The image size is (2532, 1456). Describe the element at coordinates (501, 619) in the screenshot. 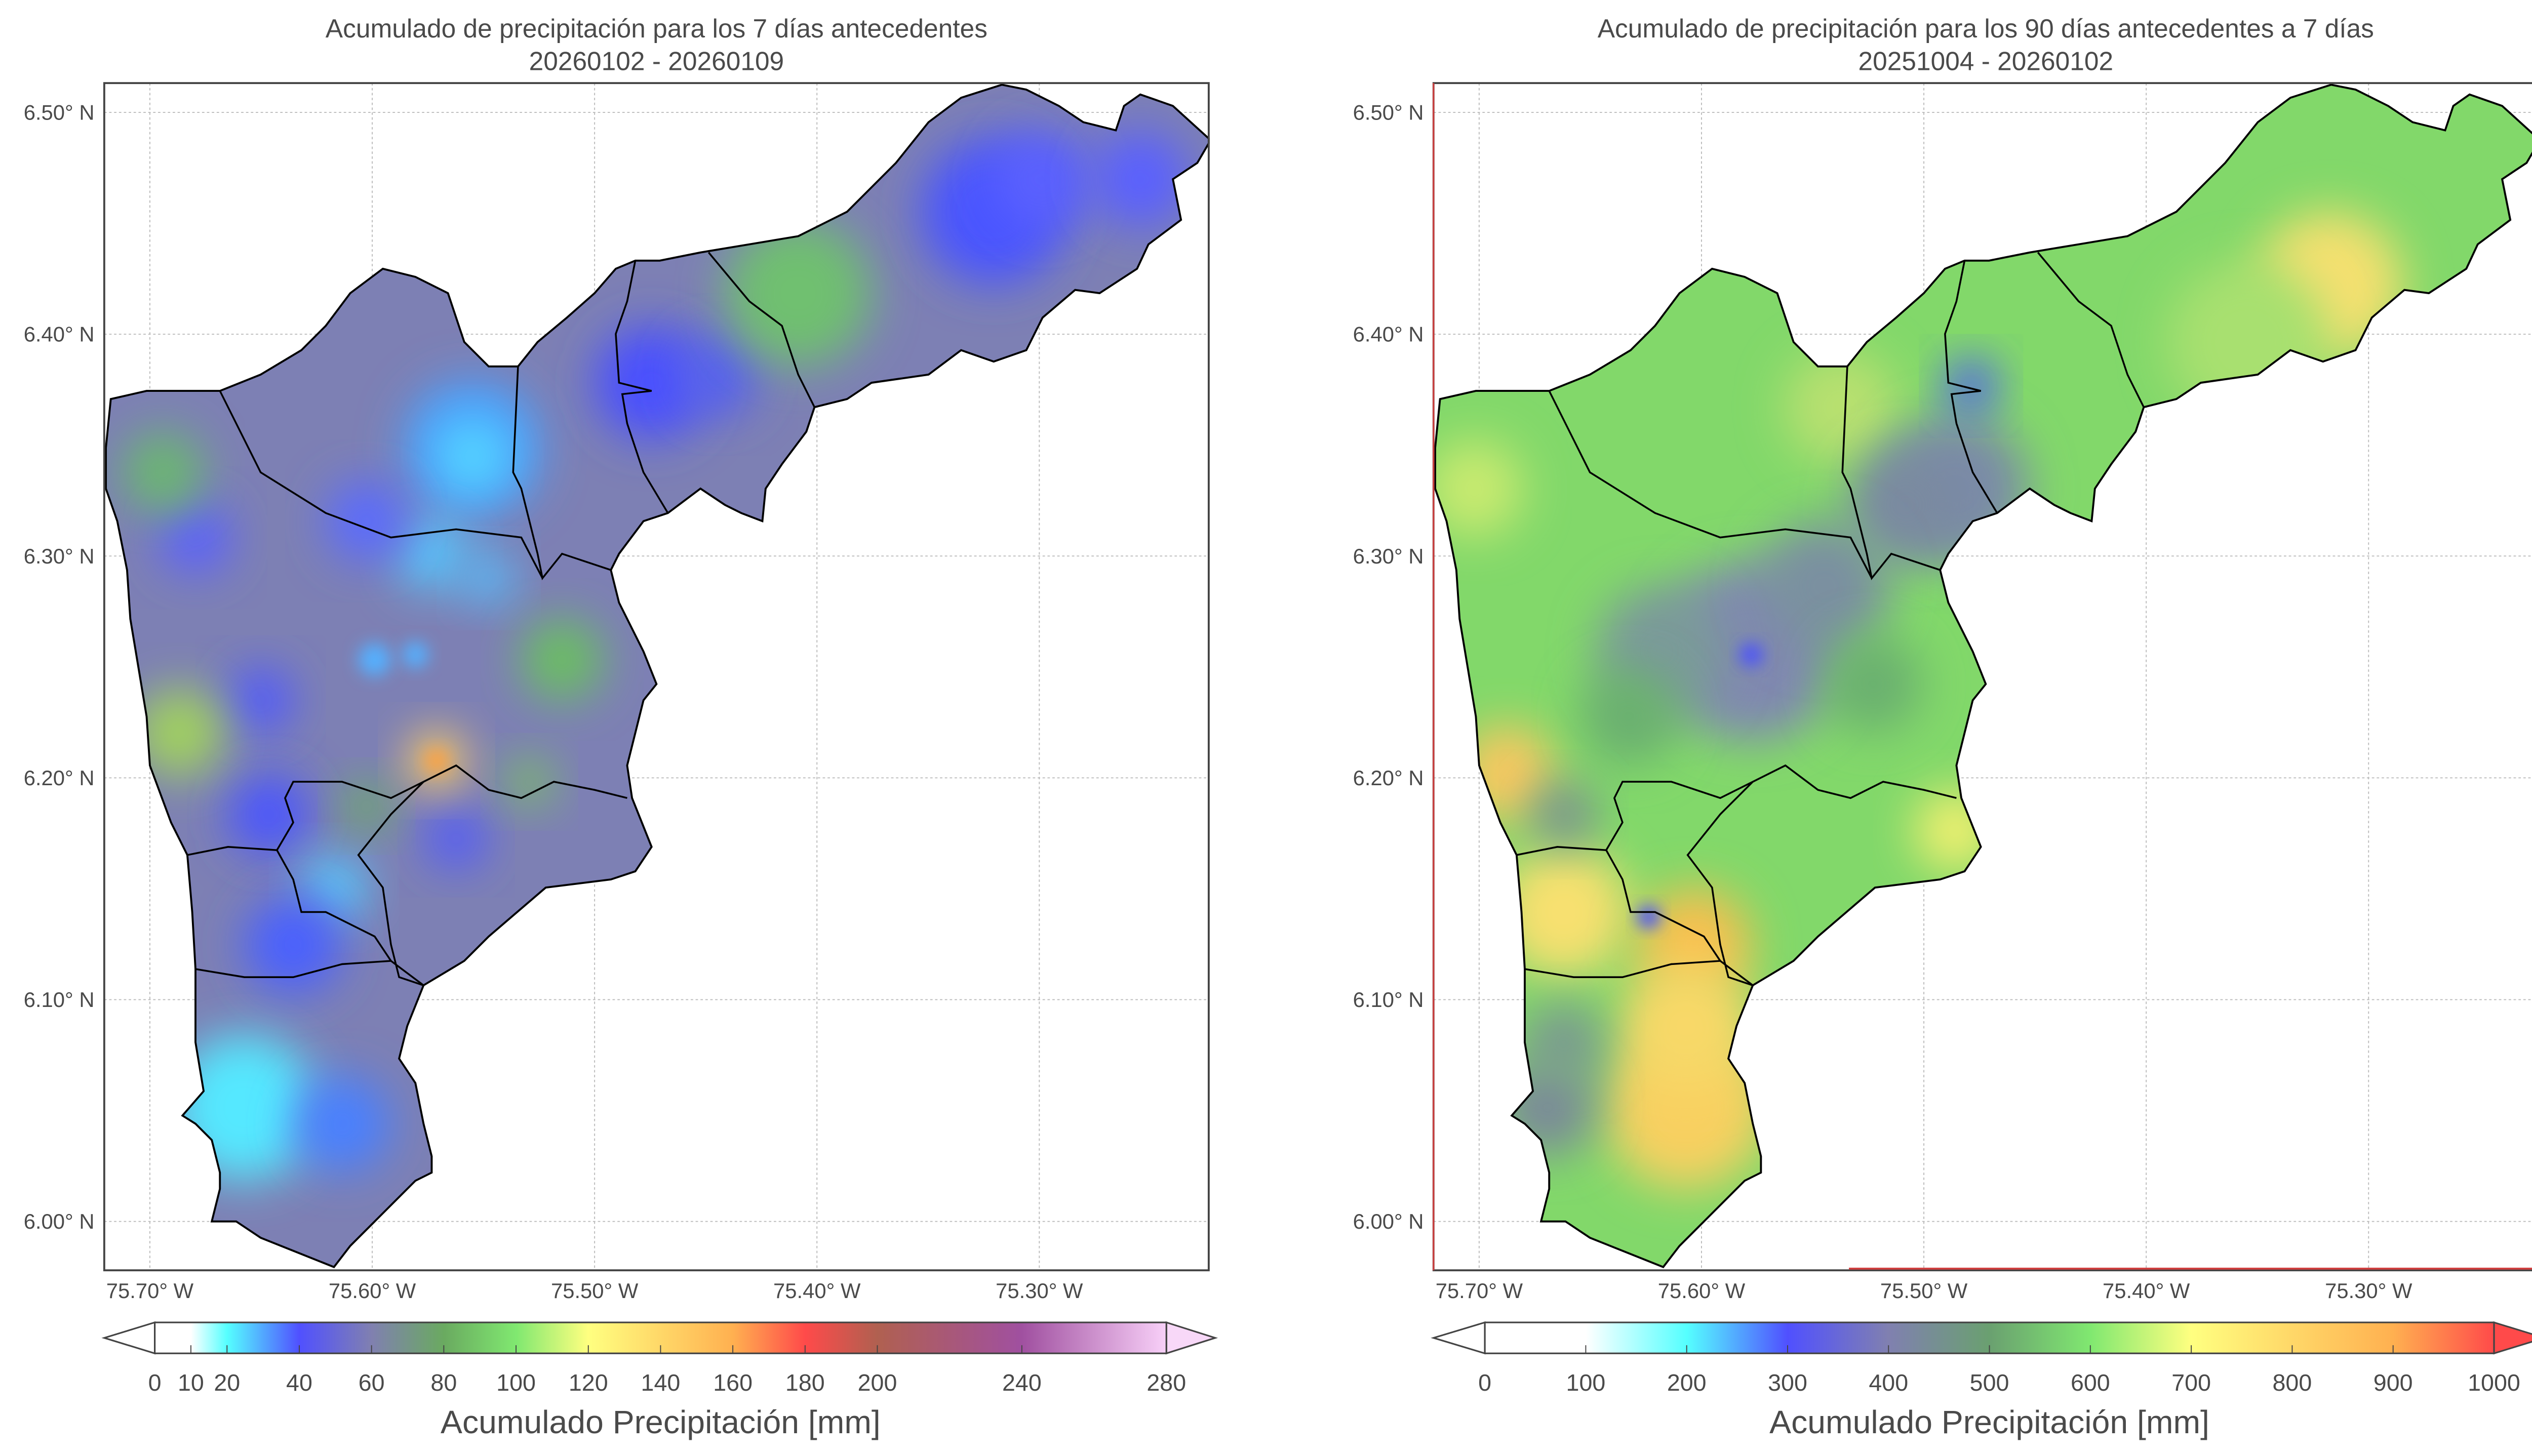

I see `municipal-boundaries` at that location.